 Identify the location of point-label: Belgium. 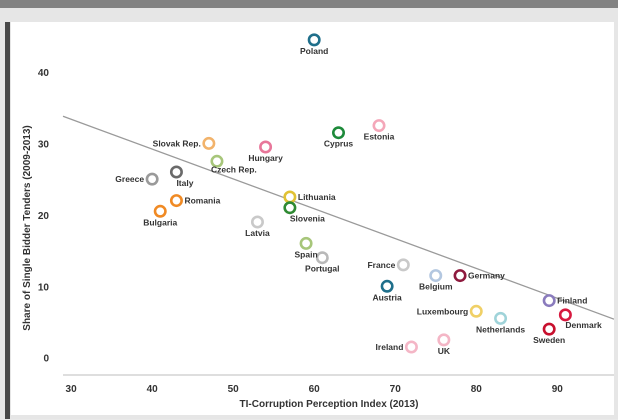
(436, 287).